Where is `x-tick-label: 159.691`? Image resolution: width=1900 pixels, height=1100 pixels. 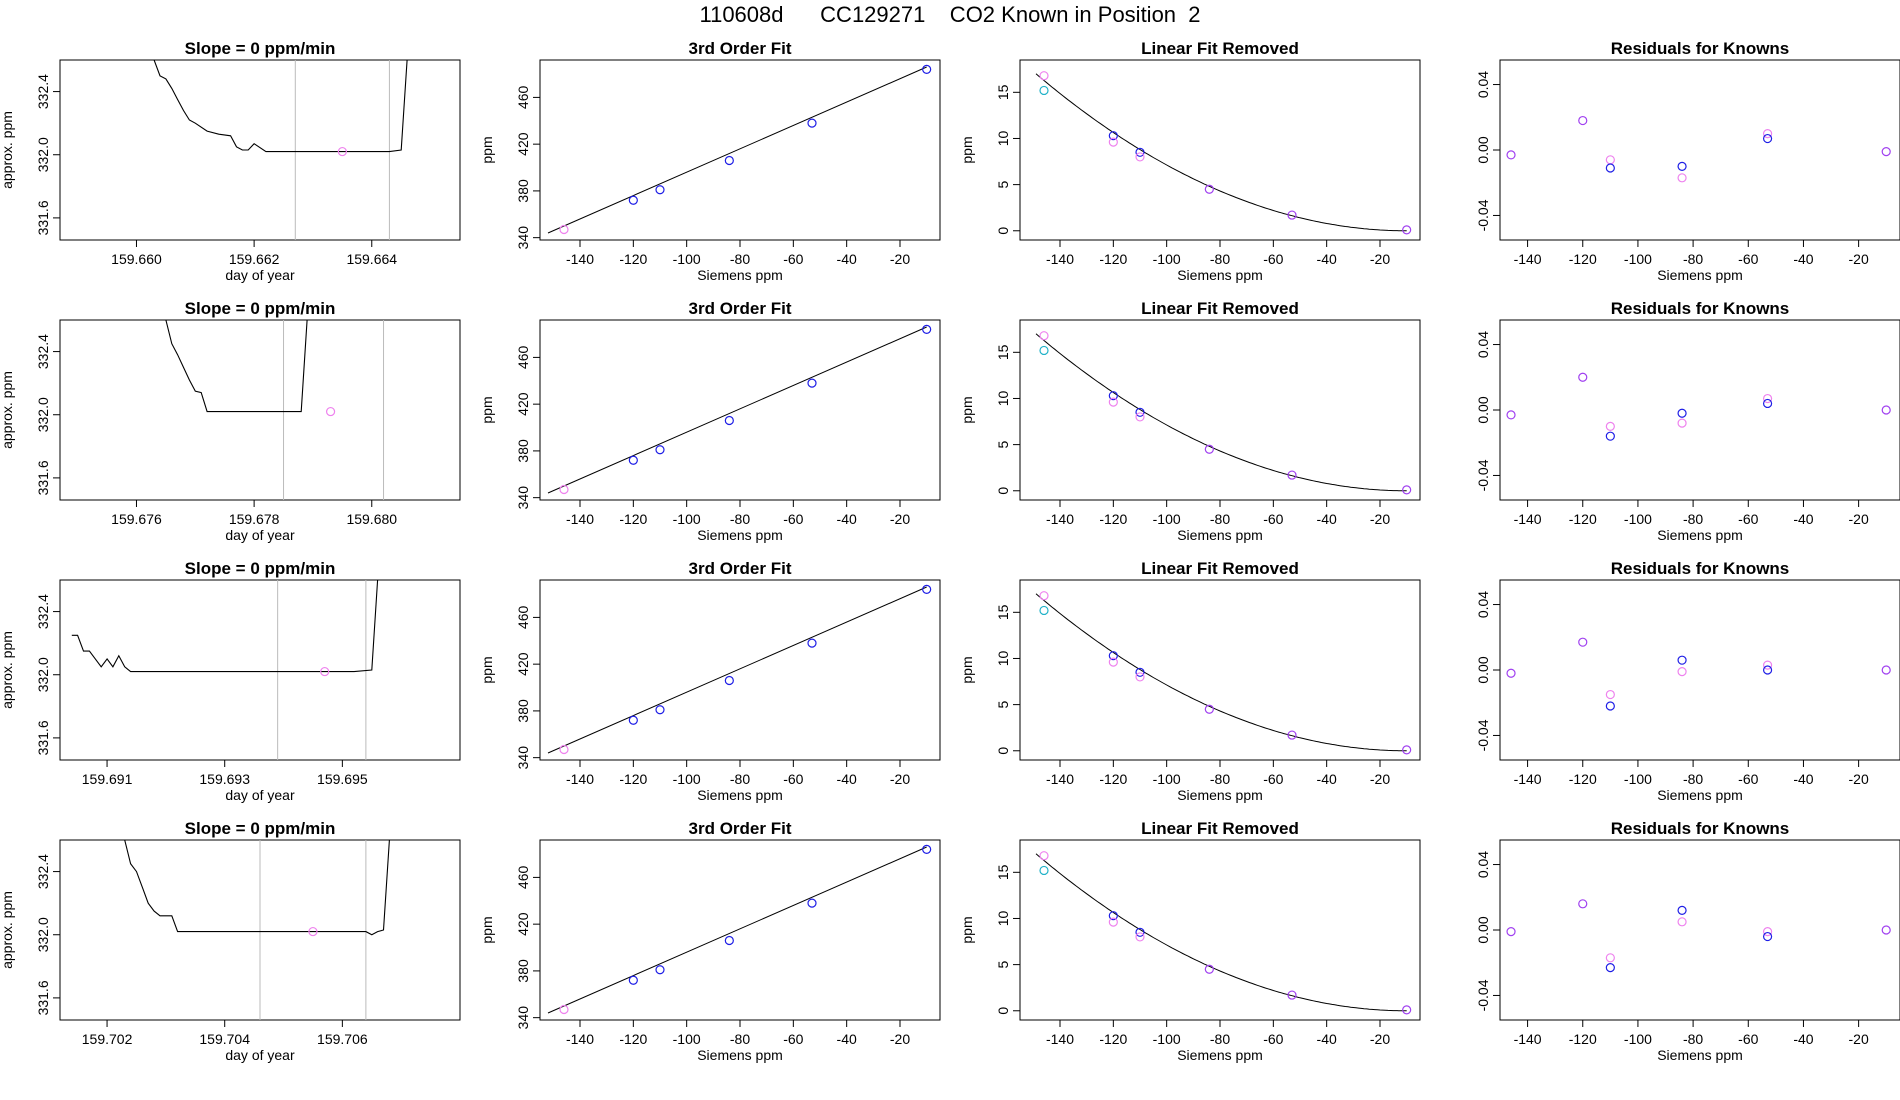
x-tick-label: 159.691 is located at coordinates (107, 779).